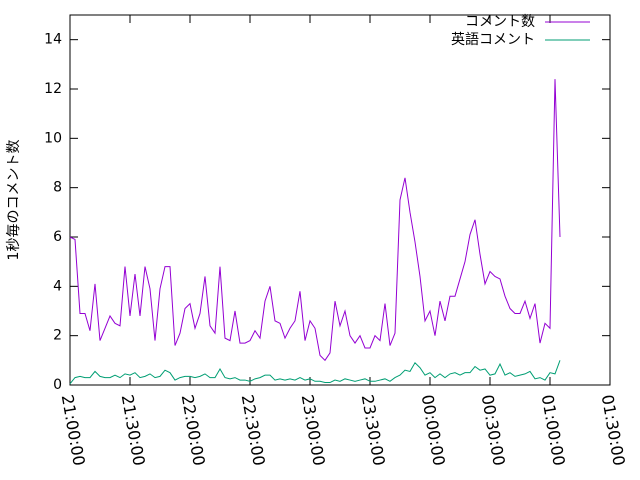 The height and width of the screenshot is (480, 640). Describe the element at coordinates (500, 22) in the screenshot. I see `legend-label: コメント数` at that location.